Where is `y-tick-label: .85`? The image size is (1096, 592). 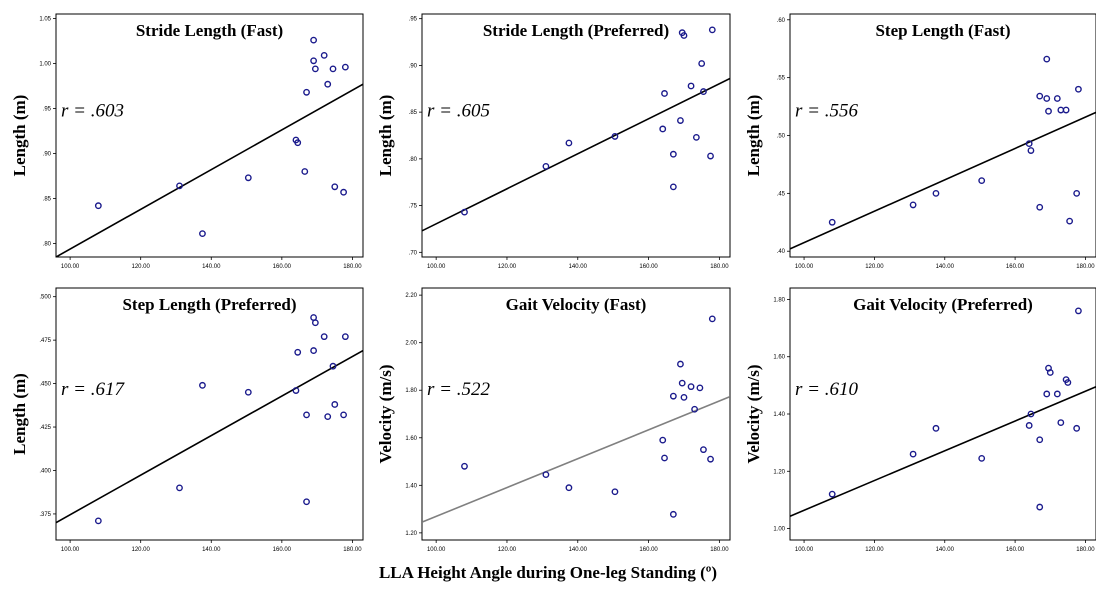
y-tick-label: .85 is located at coordinates (47, 200).